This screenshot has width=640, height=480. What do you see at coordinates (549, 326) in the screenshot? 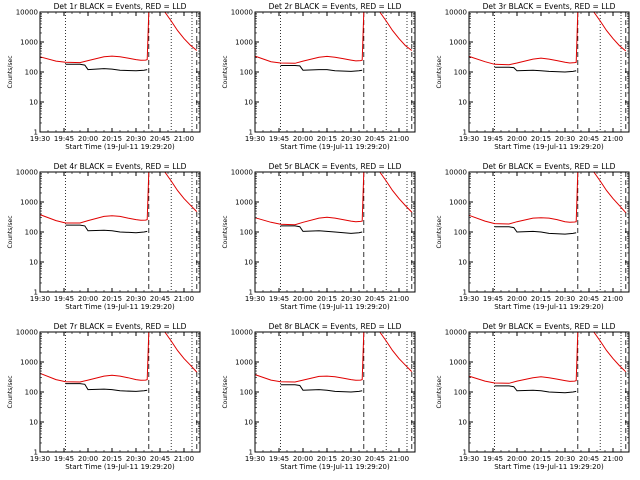
I see `chart-title: Det 9r BLACK = Events, RED = LLD` at bounding box center [549, 326].